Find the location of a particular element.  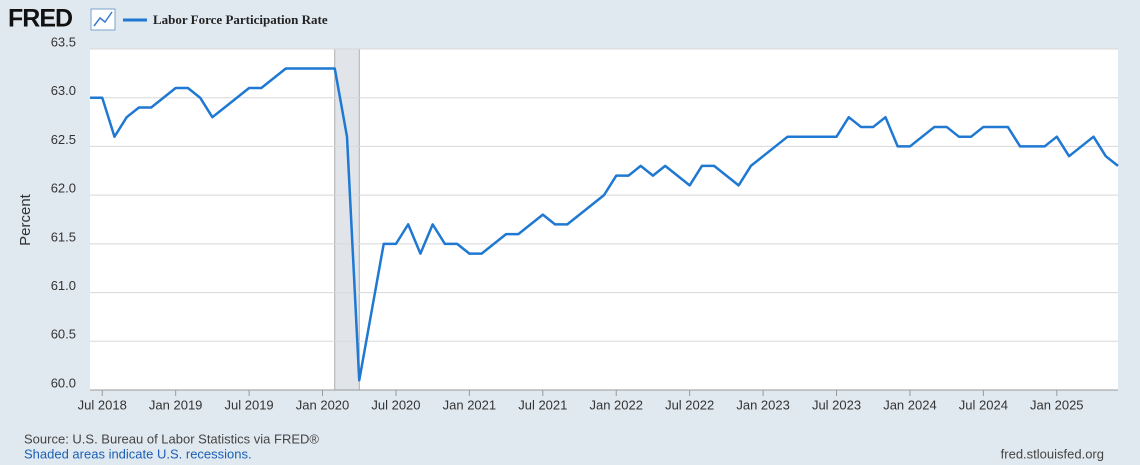

x-tick-label: Jul 2020 is located at coordinates (395, 404).